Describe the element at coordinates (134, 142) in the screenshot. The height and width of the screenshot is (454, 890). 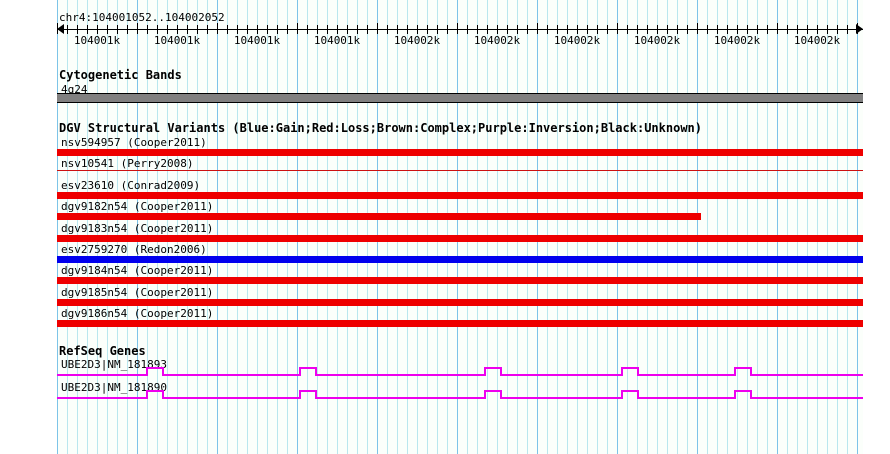
I see `dgv-track-label: nsv594957 (Cooper2011)` at that location.